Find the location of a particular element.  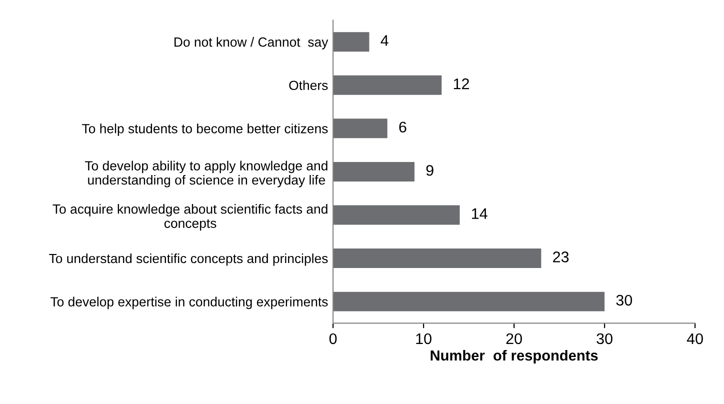

data-label: 23 is located at coordinates (561, 257).